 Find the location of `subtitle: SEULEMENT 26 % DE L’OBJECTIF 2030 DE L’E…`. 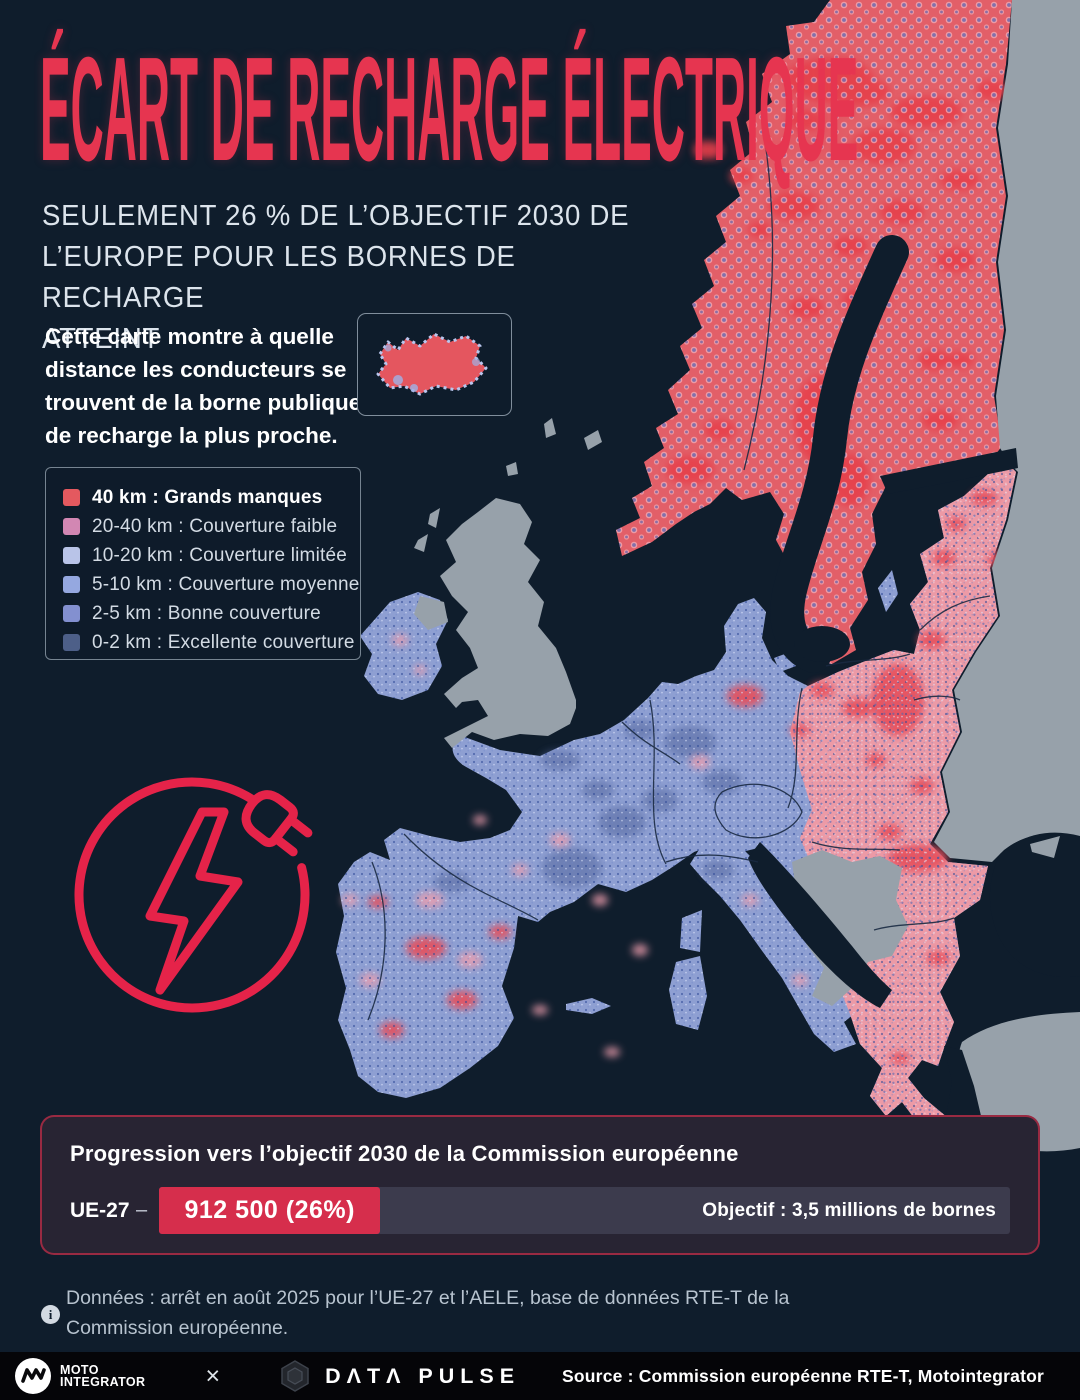

subtitle: SEULEMENT 26 % DE L’OBJECTIF 2030 DE L’E… is located at coordinates (336, 277).